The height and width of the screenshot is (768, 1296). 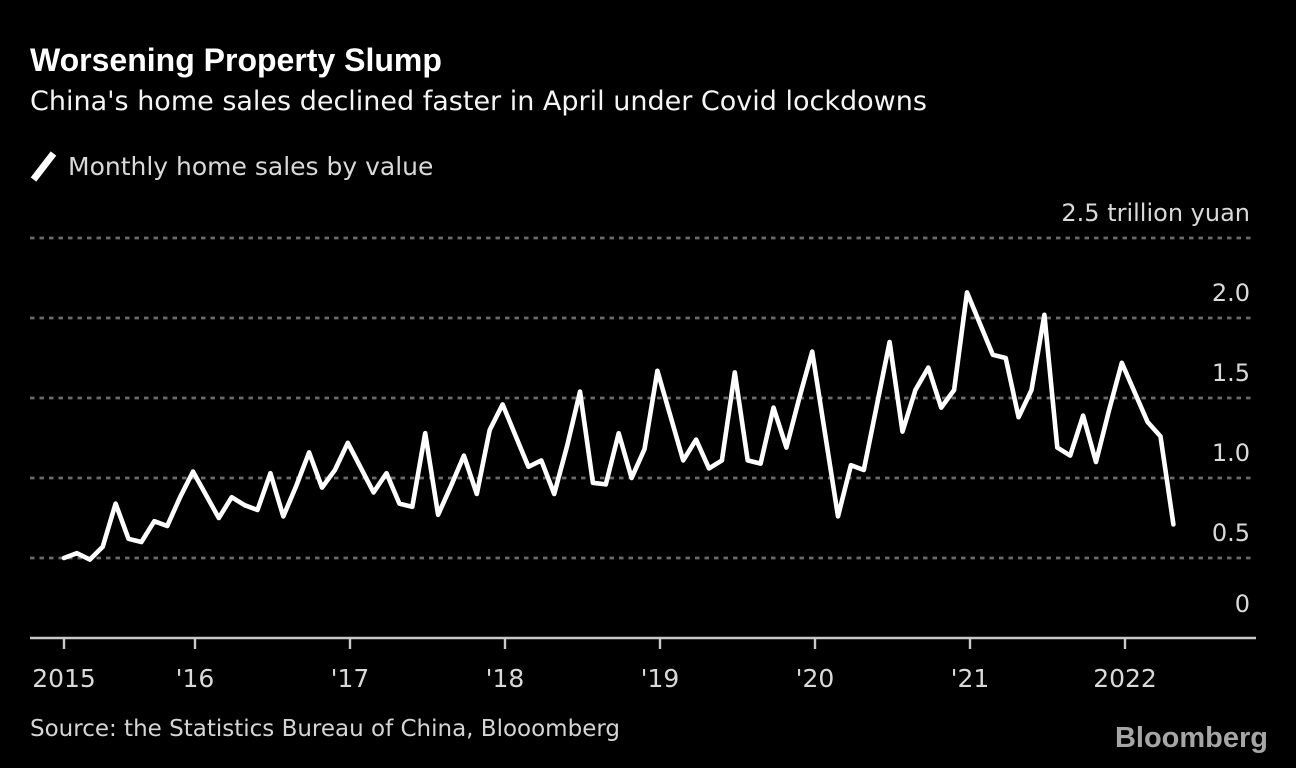 I want to click on y-axis-labels: 2.5 trillion yuan 2.0 1.5 1.0 0.5 0, so click(x=1155, y=408).